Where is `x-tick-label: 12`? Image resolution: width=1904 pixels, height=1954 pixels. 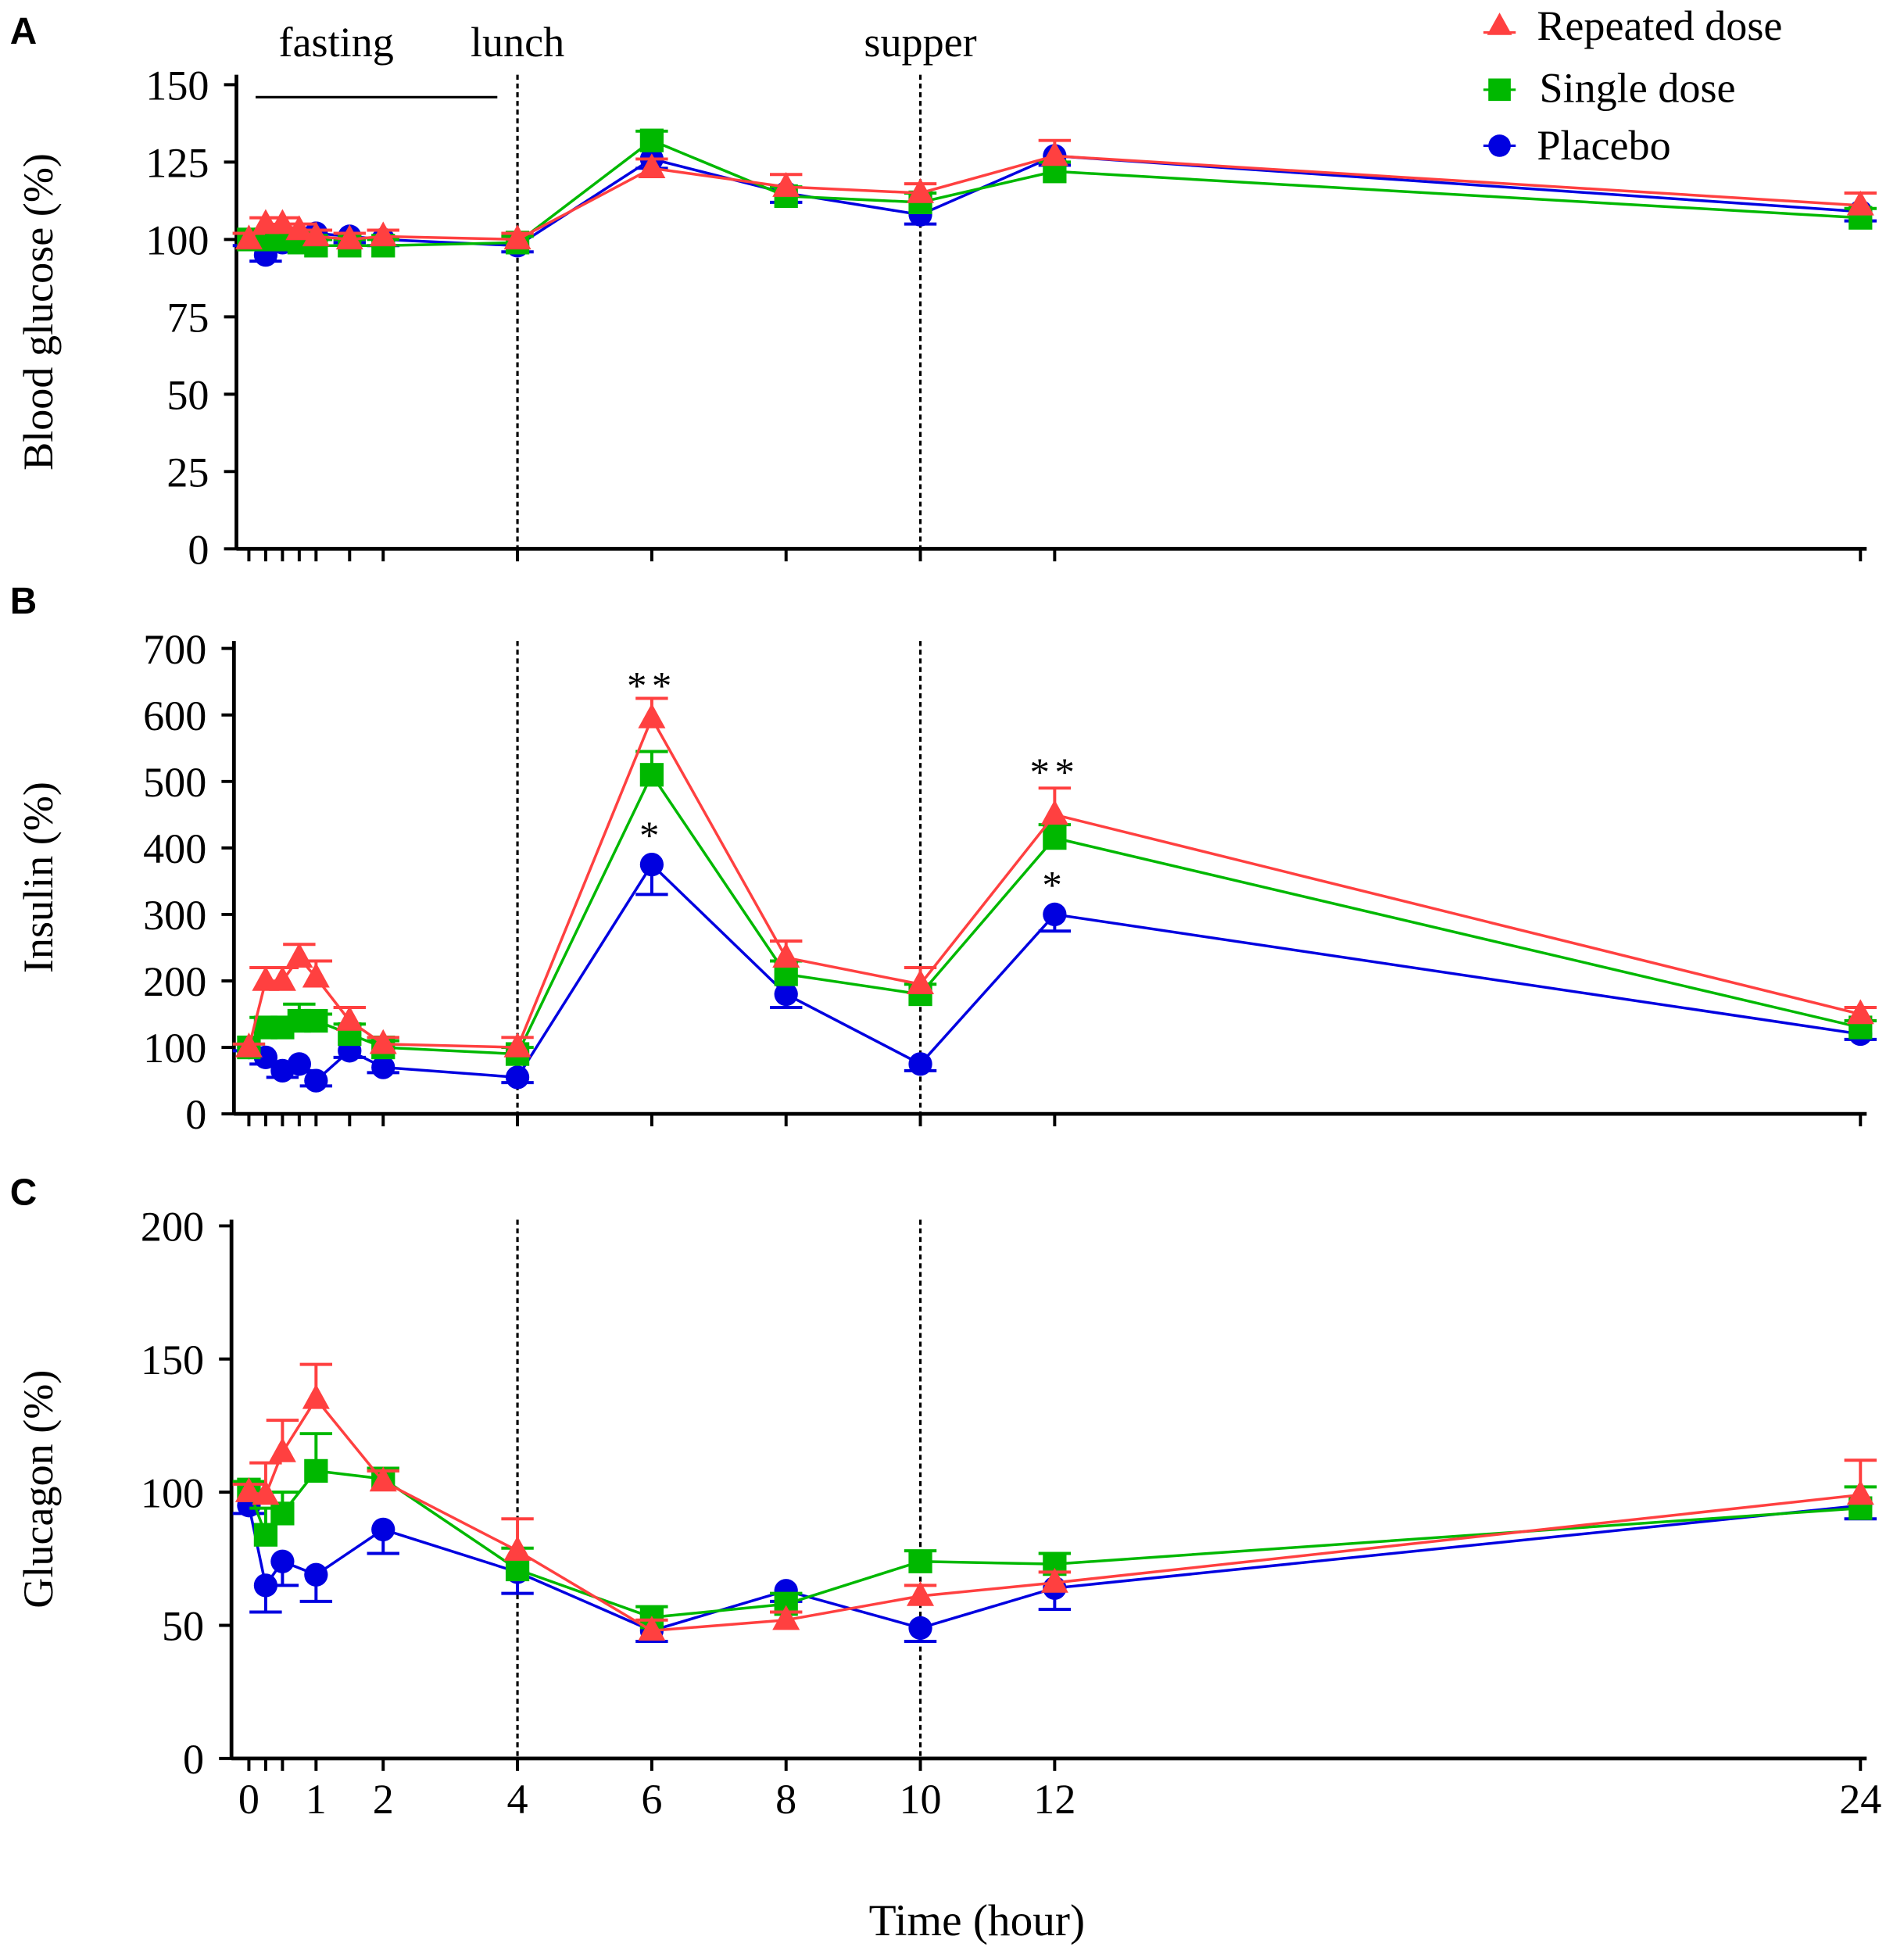
x-tick-label: 12 is located at coordinates (1054, 1799).